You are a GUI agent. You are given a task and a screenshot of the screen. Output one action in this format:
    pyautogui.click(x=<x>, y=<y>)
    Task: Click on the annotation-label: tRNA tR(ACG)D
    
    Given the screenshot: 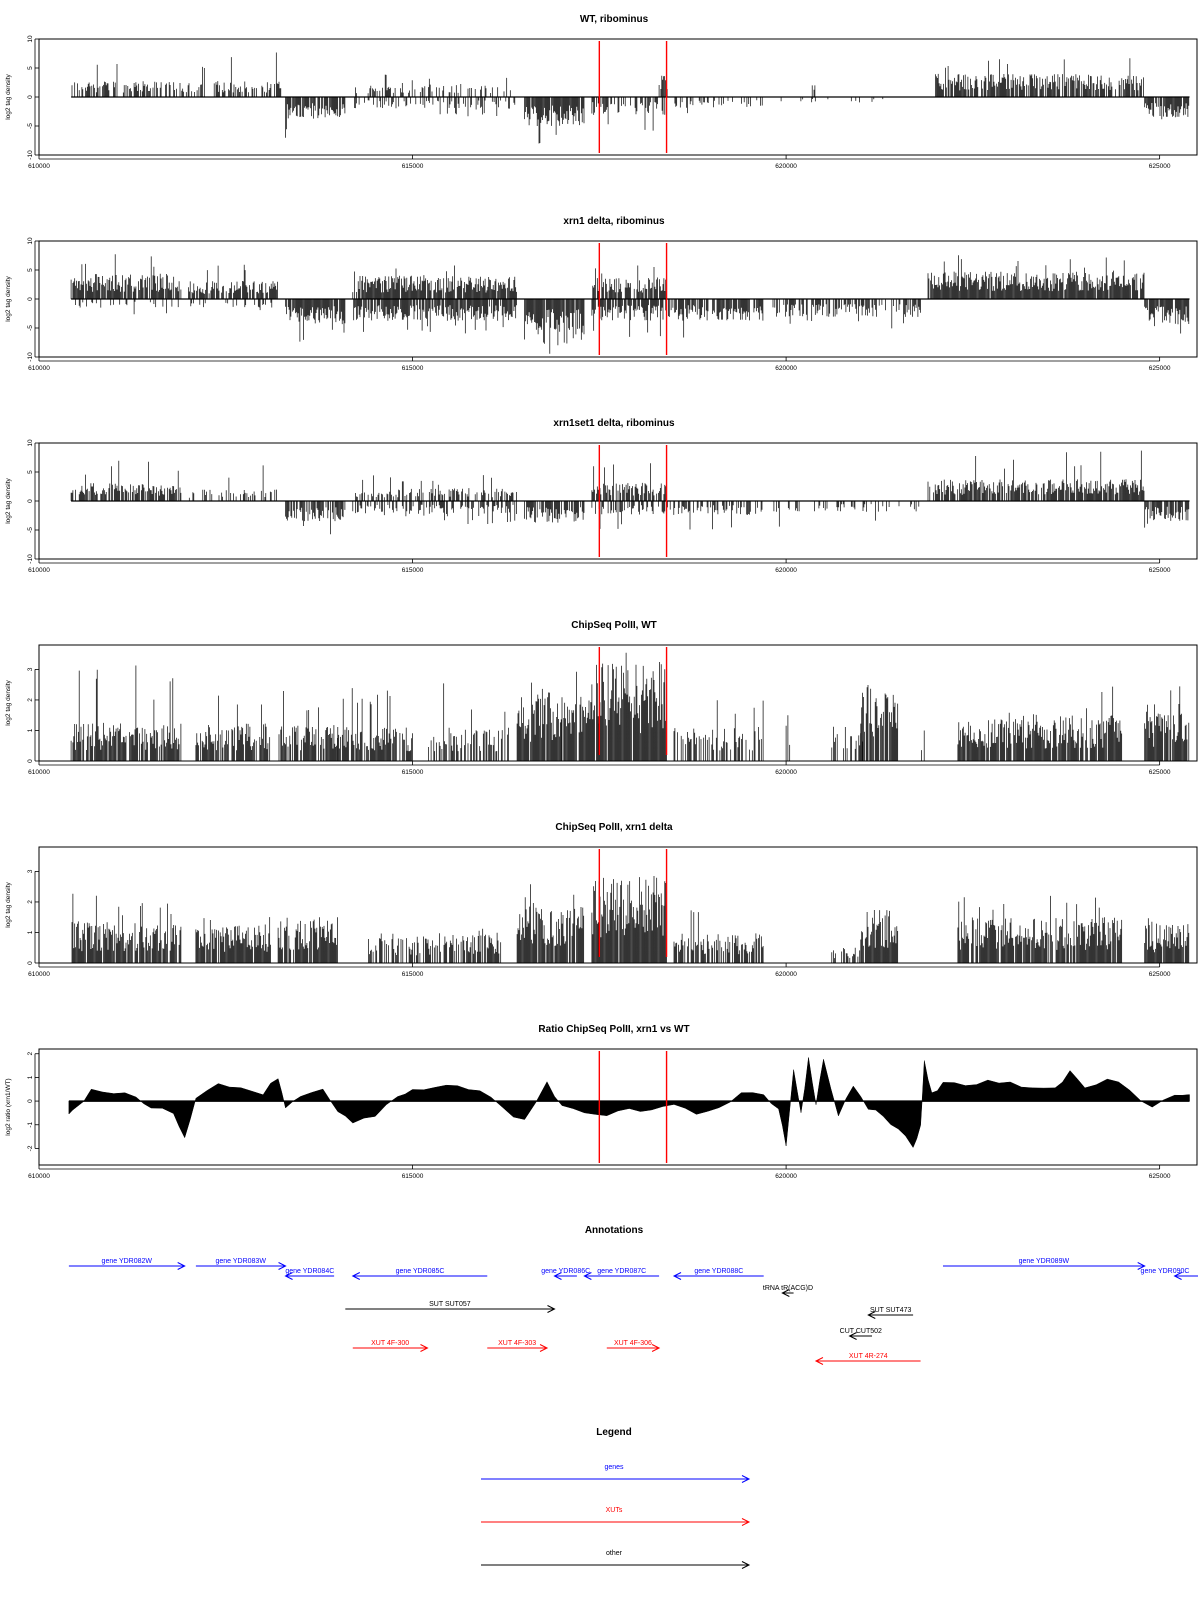 What is the action you would take?
    pyautogui.click(x=788, y=1288)
    